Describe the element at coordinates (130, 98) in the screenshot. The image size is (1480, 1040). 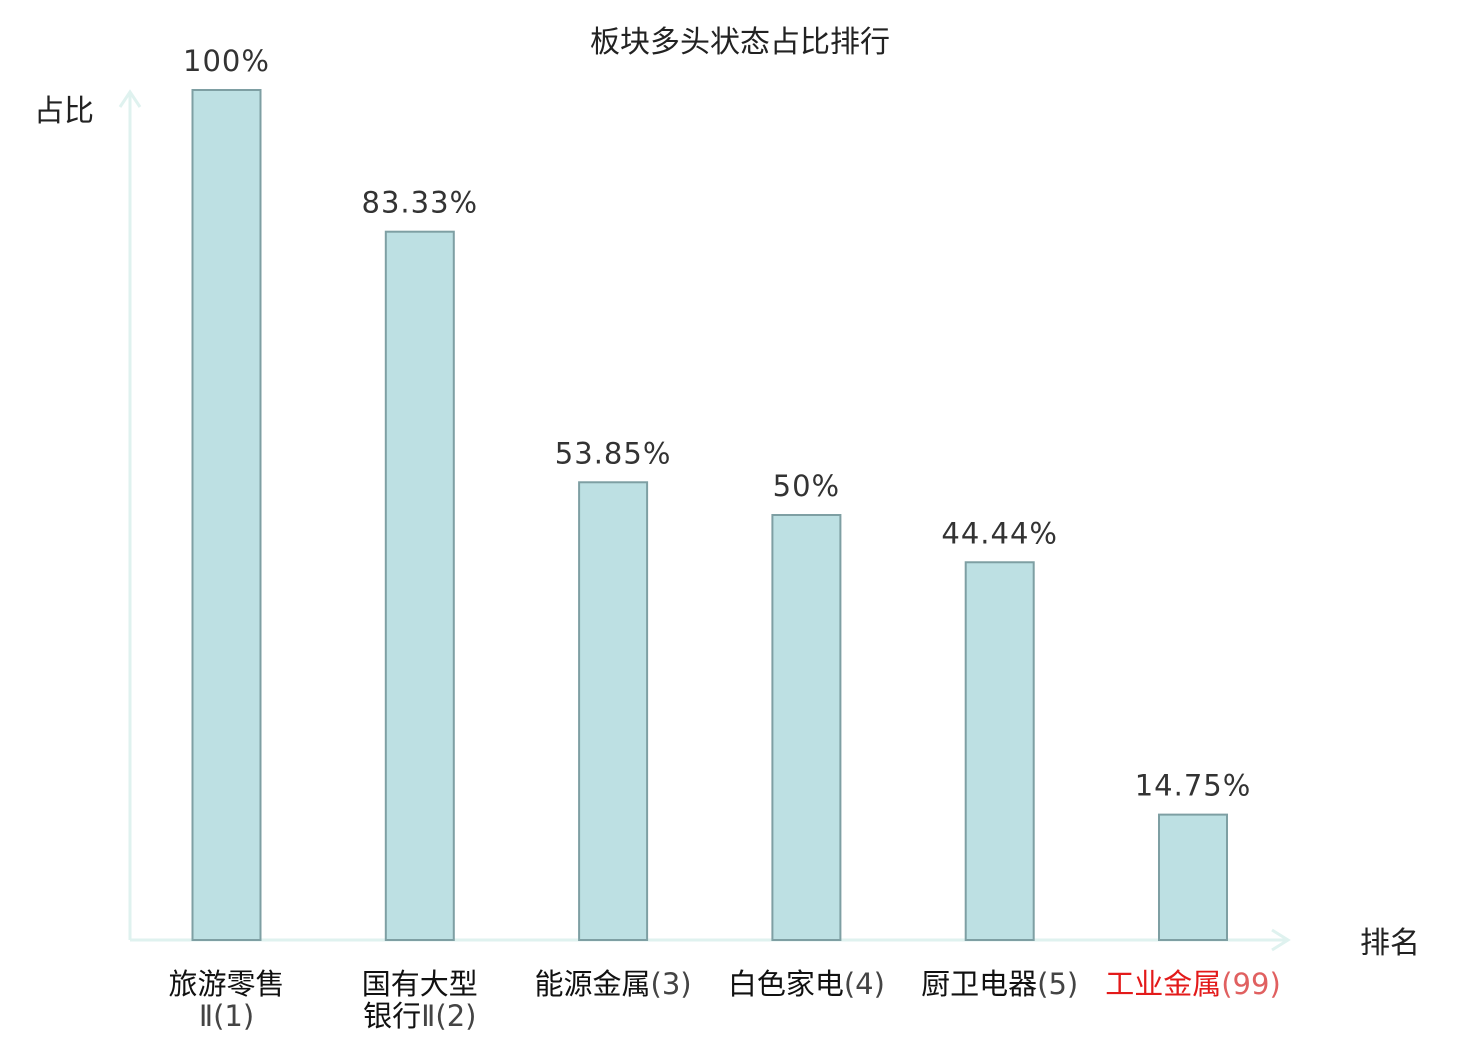
I see `y-axis-arrow` at that location.